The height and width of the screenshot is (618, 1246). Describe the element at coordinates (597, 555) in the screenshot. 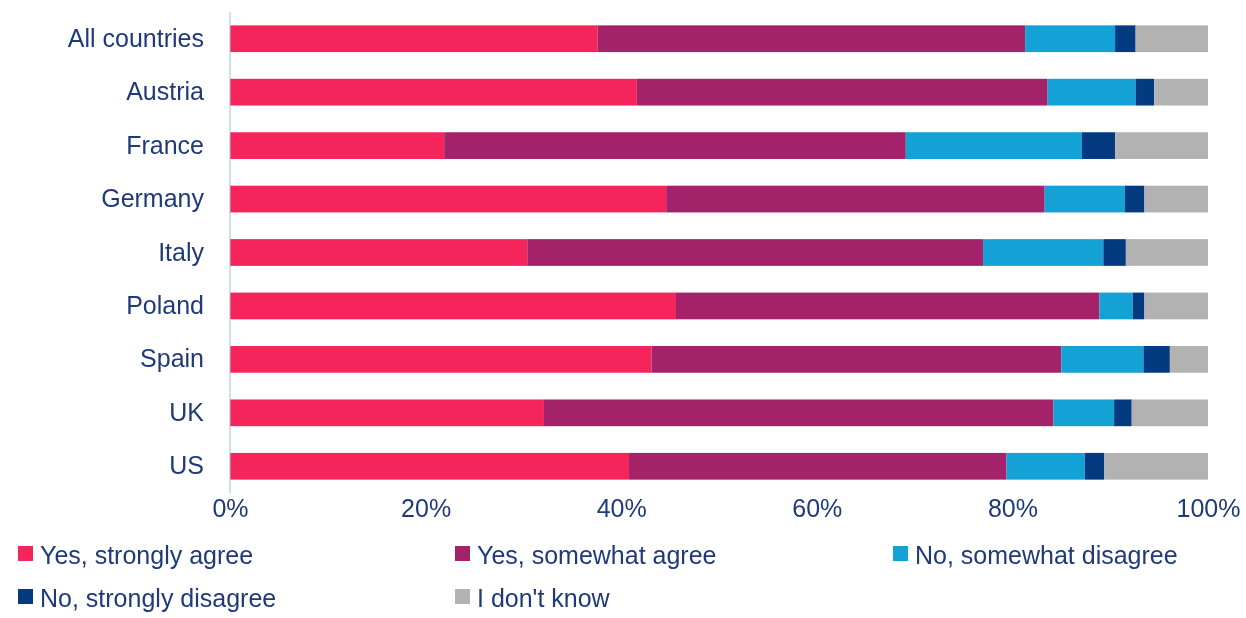

I see `legend-label: Yes, somewhat agree` at that location.